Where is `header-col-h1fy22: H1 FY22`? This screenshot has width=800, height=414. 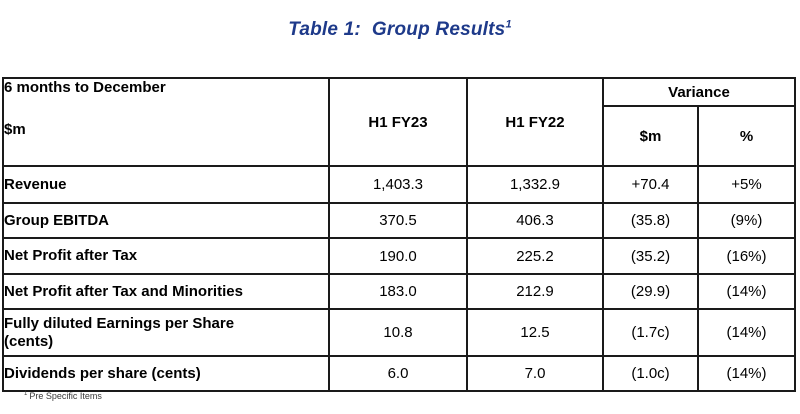 header-col-h1fy22: H1 FY22 is located at coordinates (535, 122).